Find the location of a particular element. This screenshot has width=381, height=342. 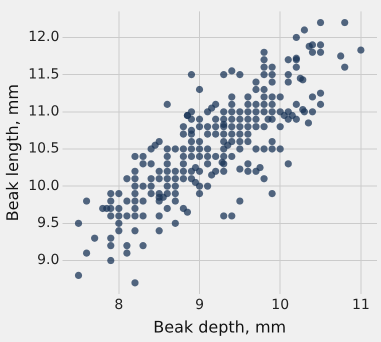

y-axis-title: Beak length, mm is located at coordinates (12, 153).